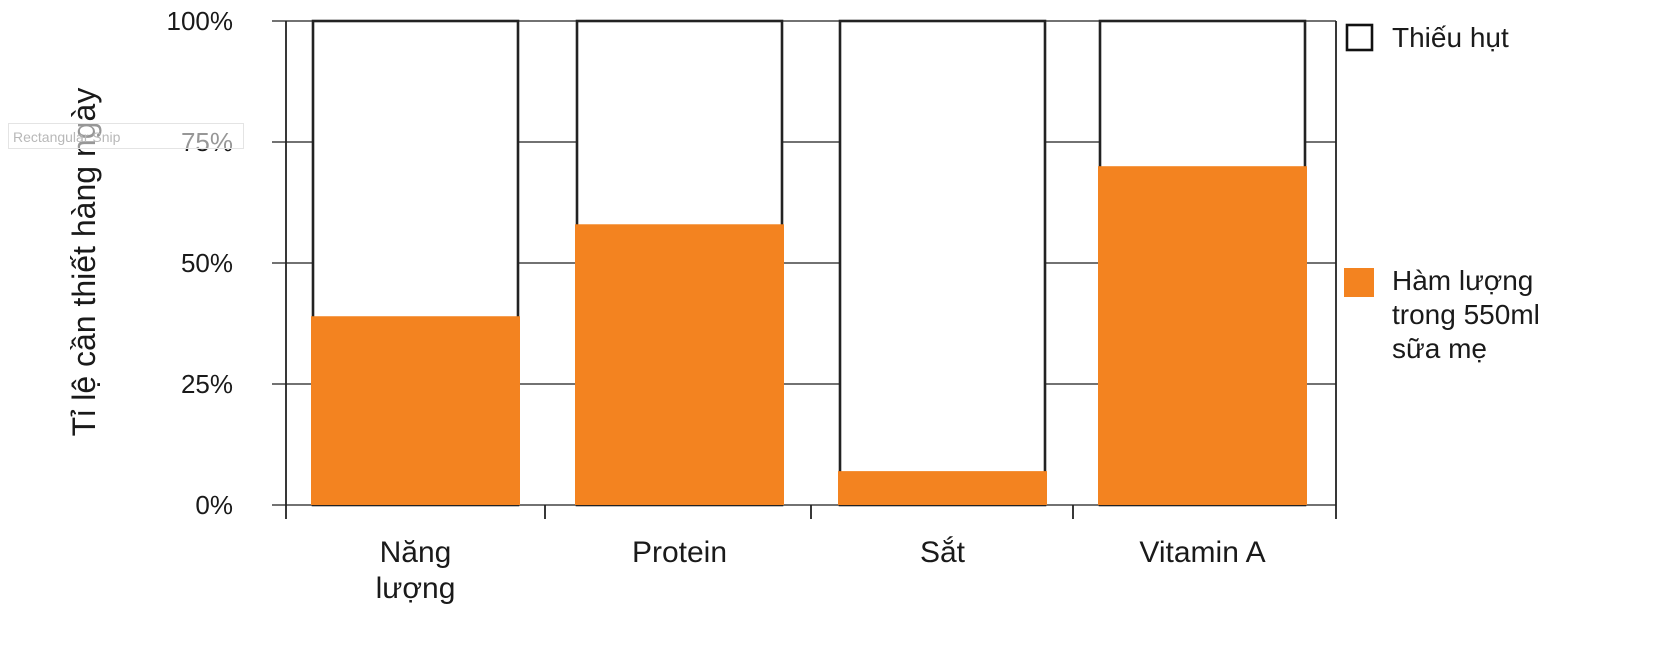 Image resolution: width=1673 pixels, height=650 pixels. What do you see at coordinates (1466, 314) in the screenshot?
I see `legend-label-content: Hàm lượng trong 550ml sữa mẹ` at bounding box center [1466, 314].